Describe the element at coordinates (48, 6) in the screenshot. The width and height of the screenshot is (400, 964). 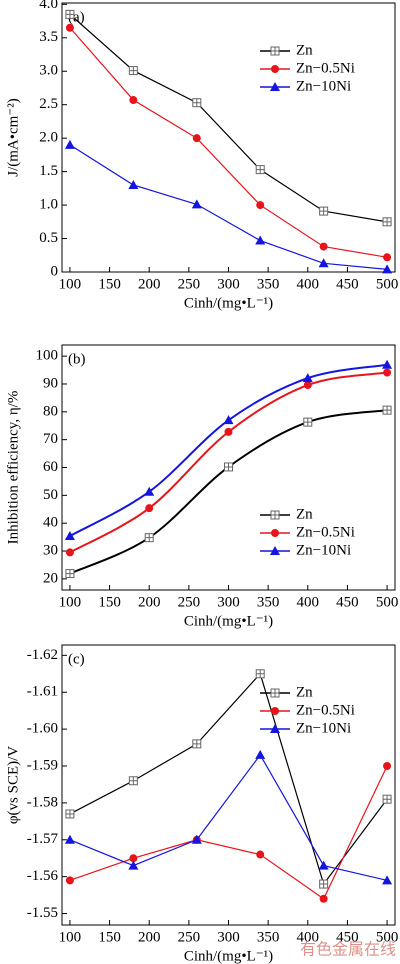
I see `y-tick-label: 4.0` at that location.